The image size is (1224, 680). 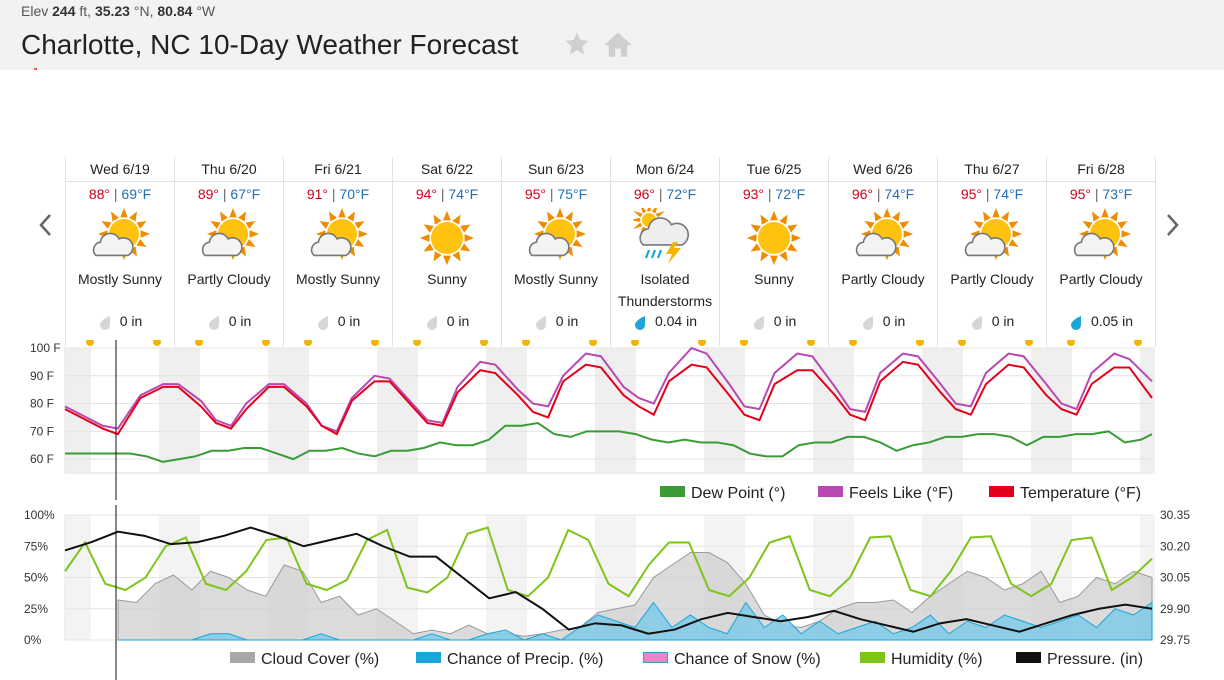 I want to click on low-temp: 73°F, so click(x=1117, y=194).